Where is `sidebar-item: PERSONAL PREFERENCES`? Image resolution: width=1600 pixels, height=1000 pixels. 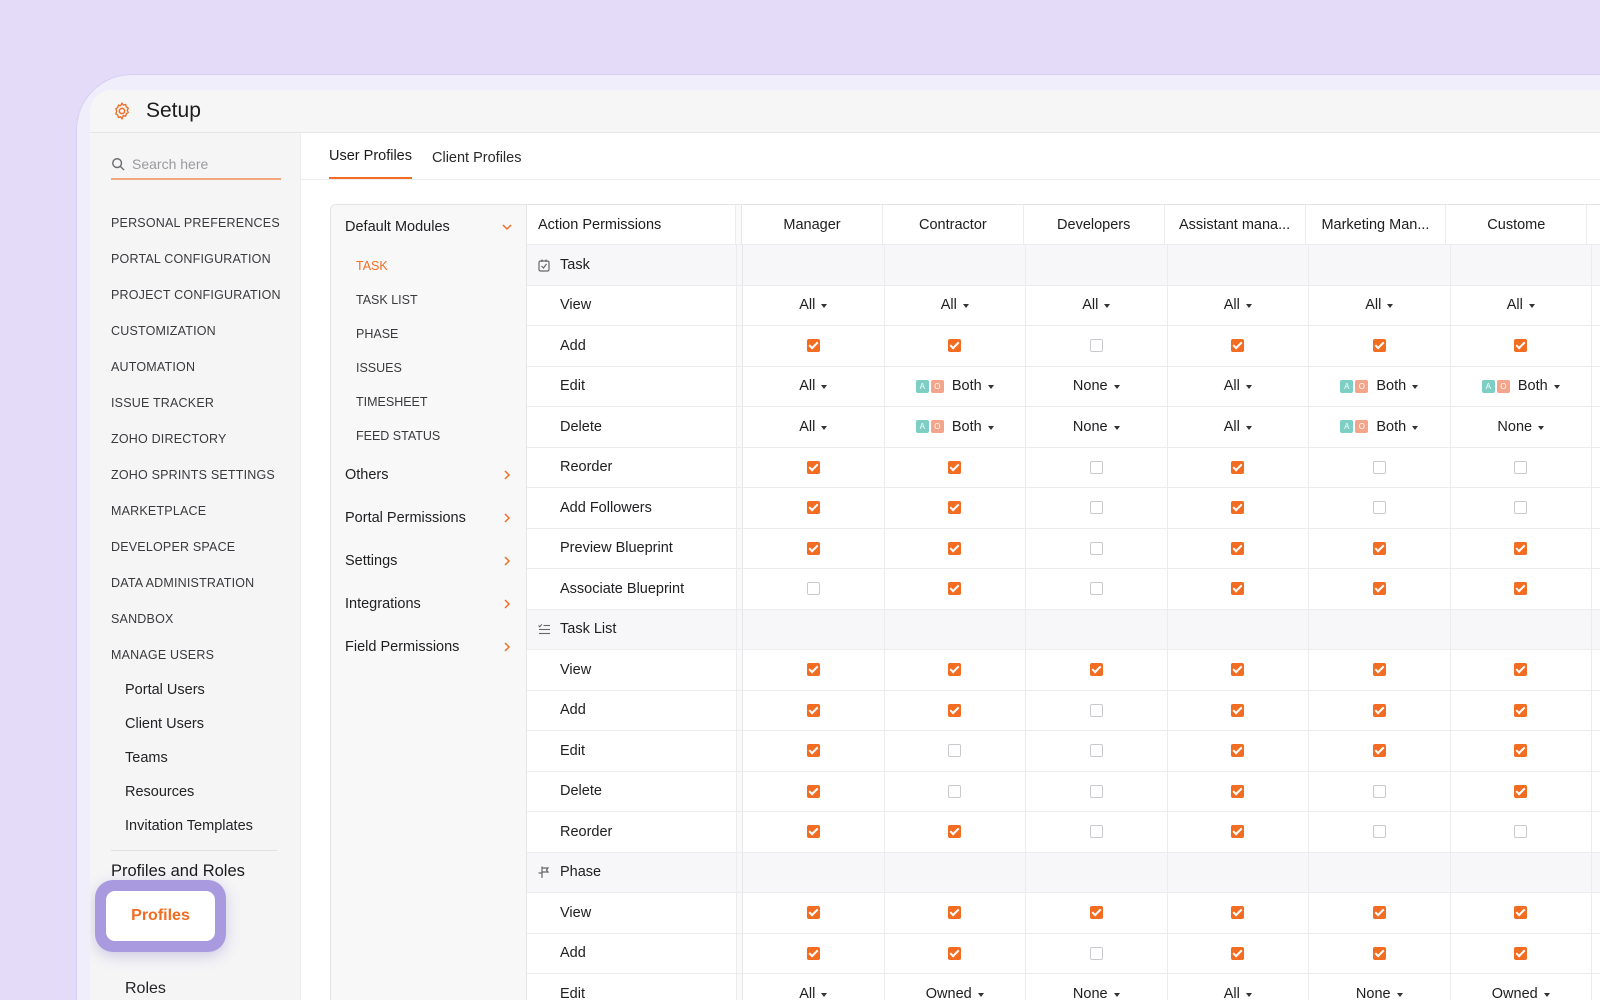 sidebar-item: PERSONAL PREFERENCES is located at coordinates (195, 223).